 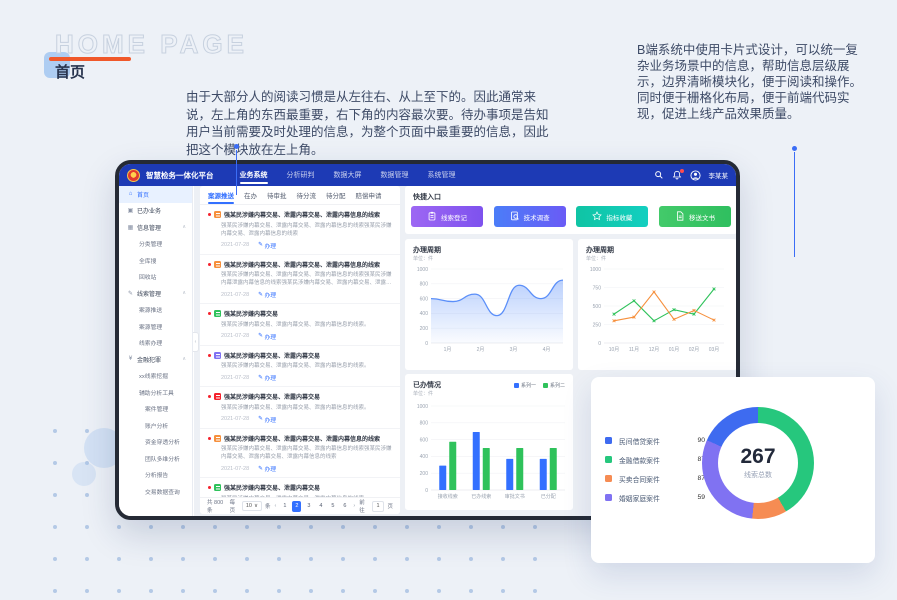 What do you see at coordinates (84, 474) in the screenshot?
I see `decorative-circle` at bounding box center [84, 474].